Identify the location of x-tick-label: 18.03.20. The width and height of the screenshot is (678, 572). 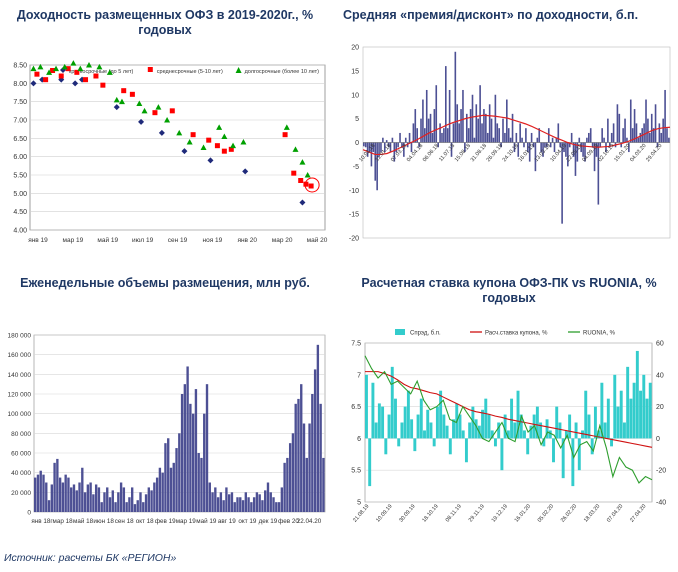
(592, 513).